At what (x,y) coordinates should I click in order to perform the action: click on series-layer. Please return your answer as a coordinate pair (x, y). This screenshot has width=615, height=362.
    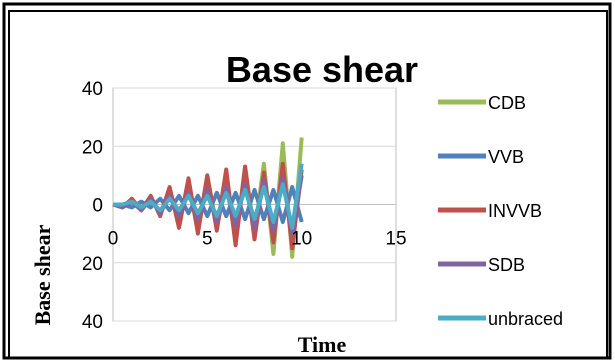
    Looking at the image, I should click on (208, 198).